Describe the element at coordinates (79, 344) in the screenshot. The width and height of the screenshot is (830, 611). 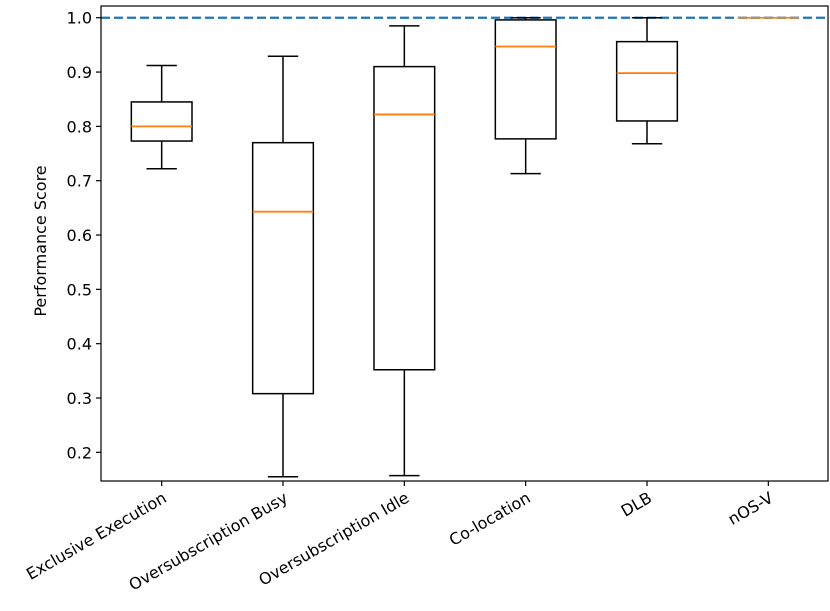
I see `y-tick-label: 0.4` at that location.